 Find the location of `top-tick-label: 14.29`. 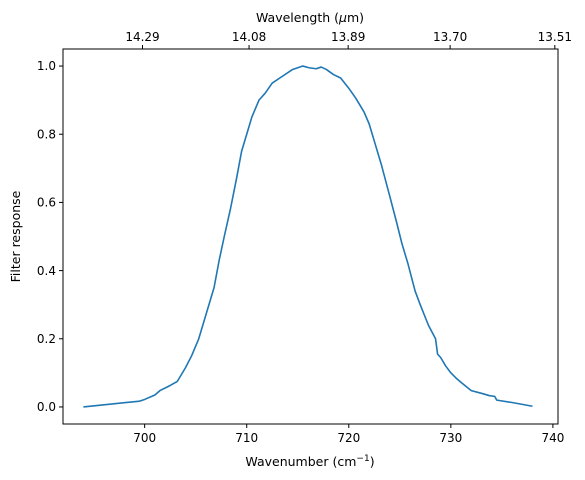

top-tick-label: 14.29 is located at coordinates (142, 37).